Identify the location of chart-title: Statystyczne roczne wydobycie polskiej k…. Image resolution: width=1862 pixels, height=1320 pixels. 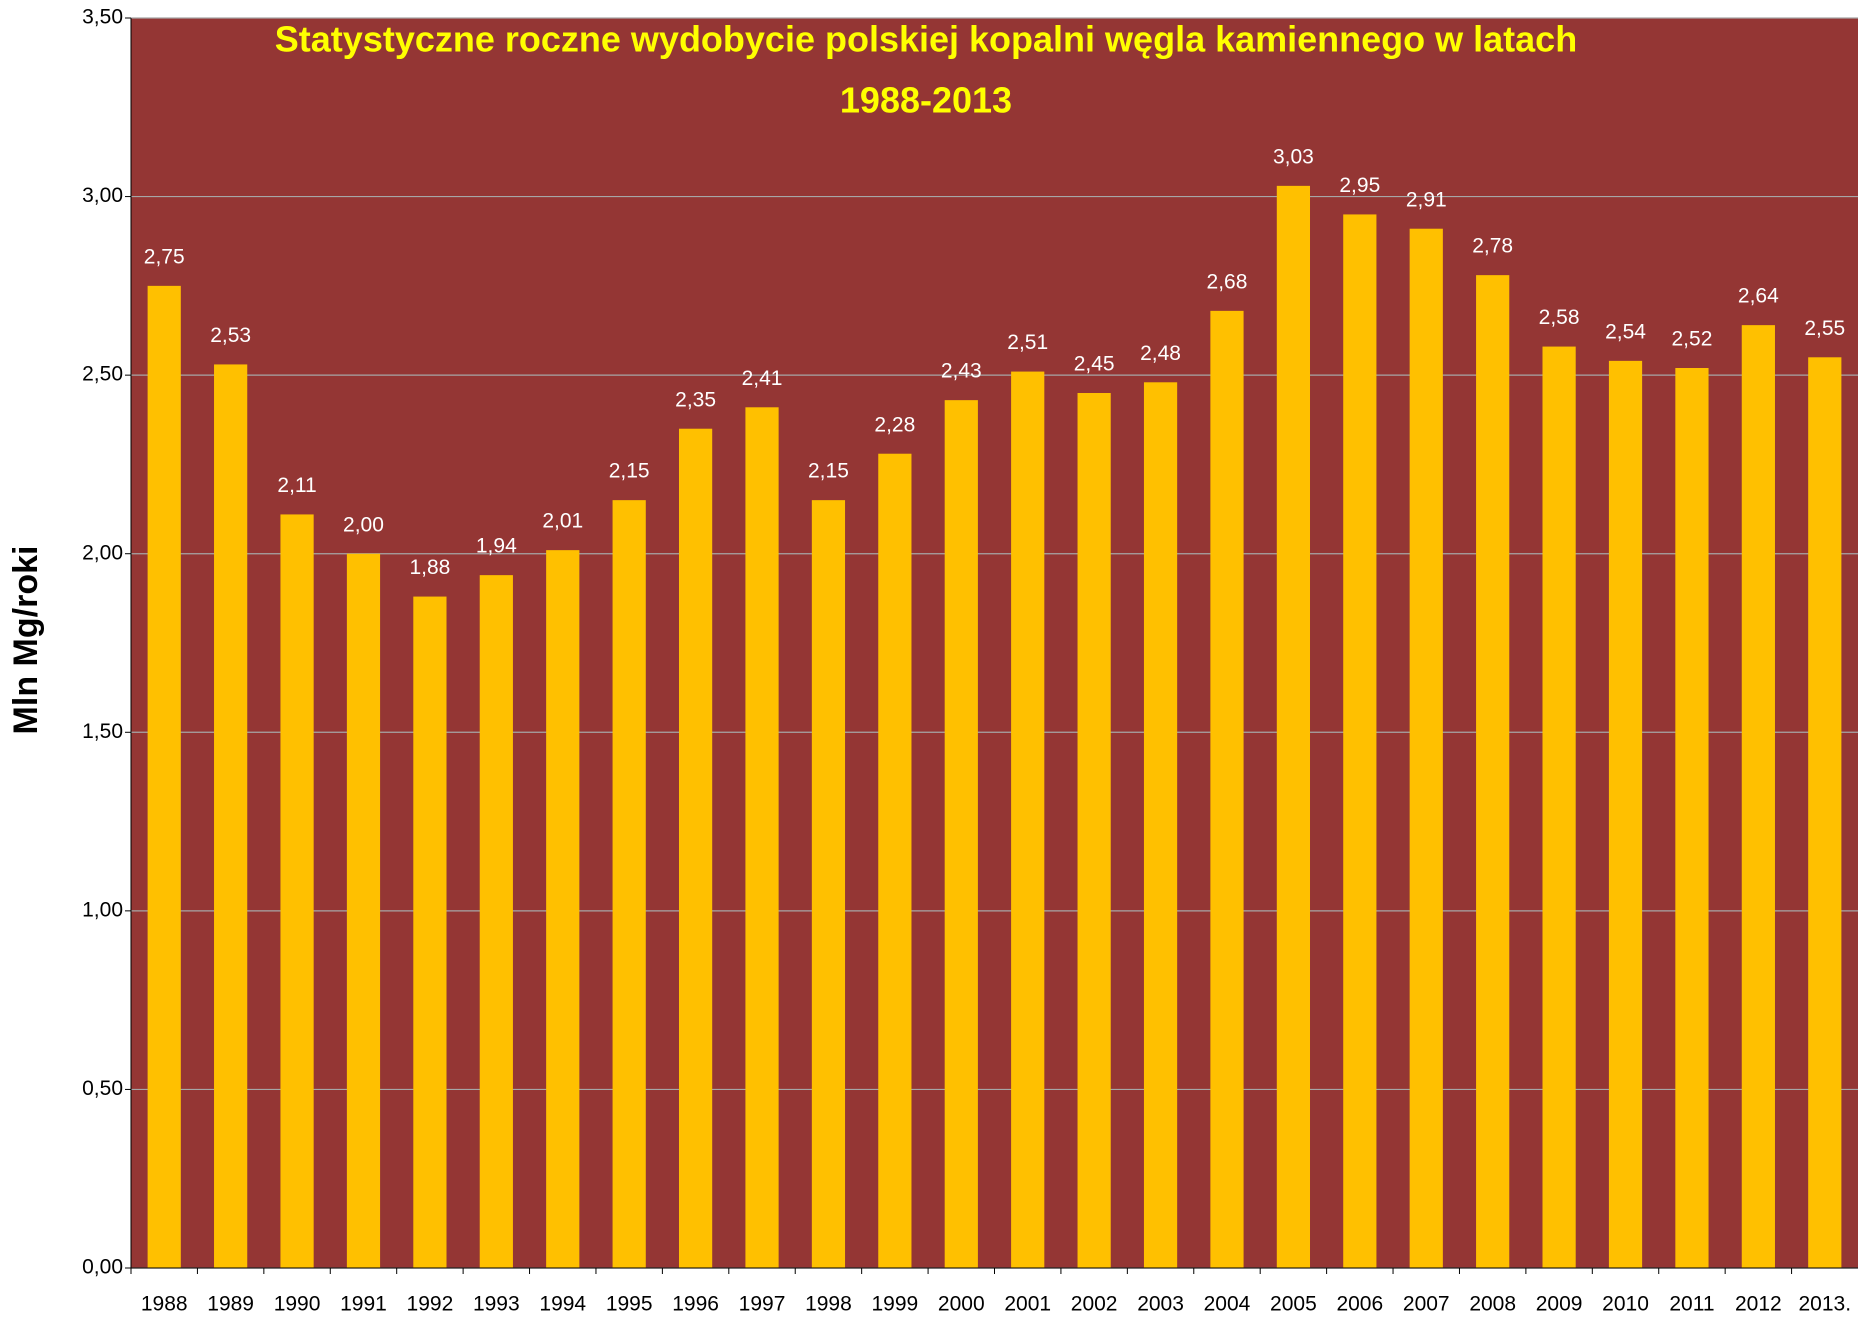
(926, 39).